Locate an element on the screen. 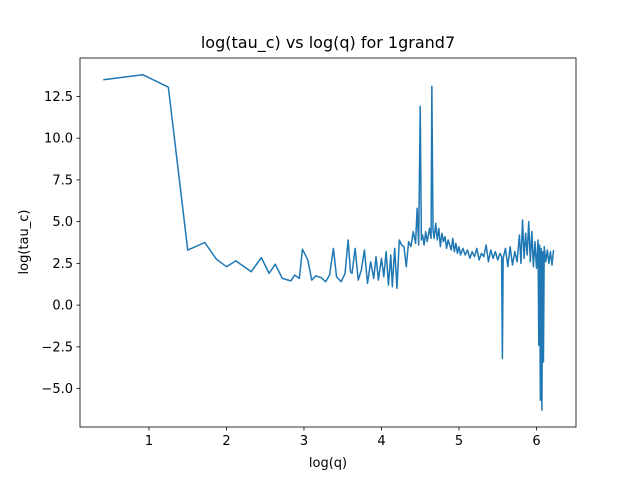  y-tick-label: 12.5 is located at coordinates (58, 97).